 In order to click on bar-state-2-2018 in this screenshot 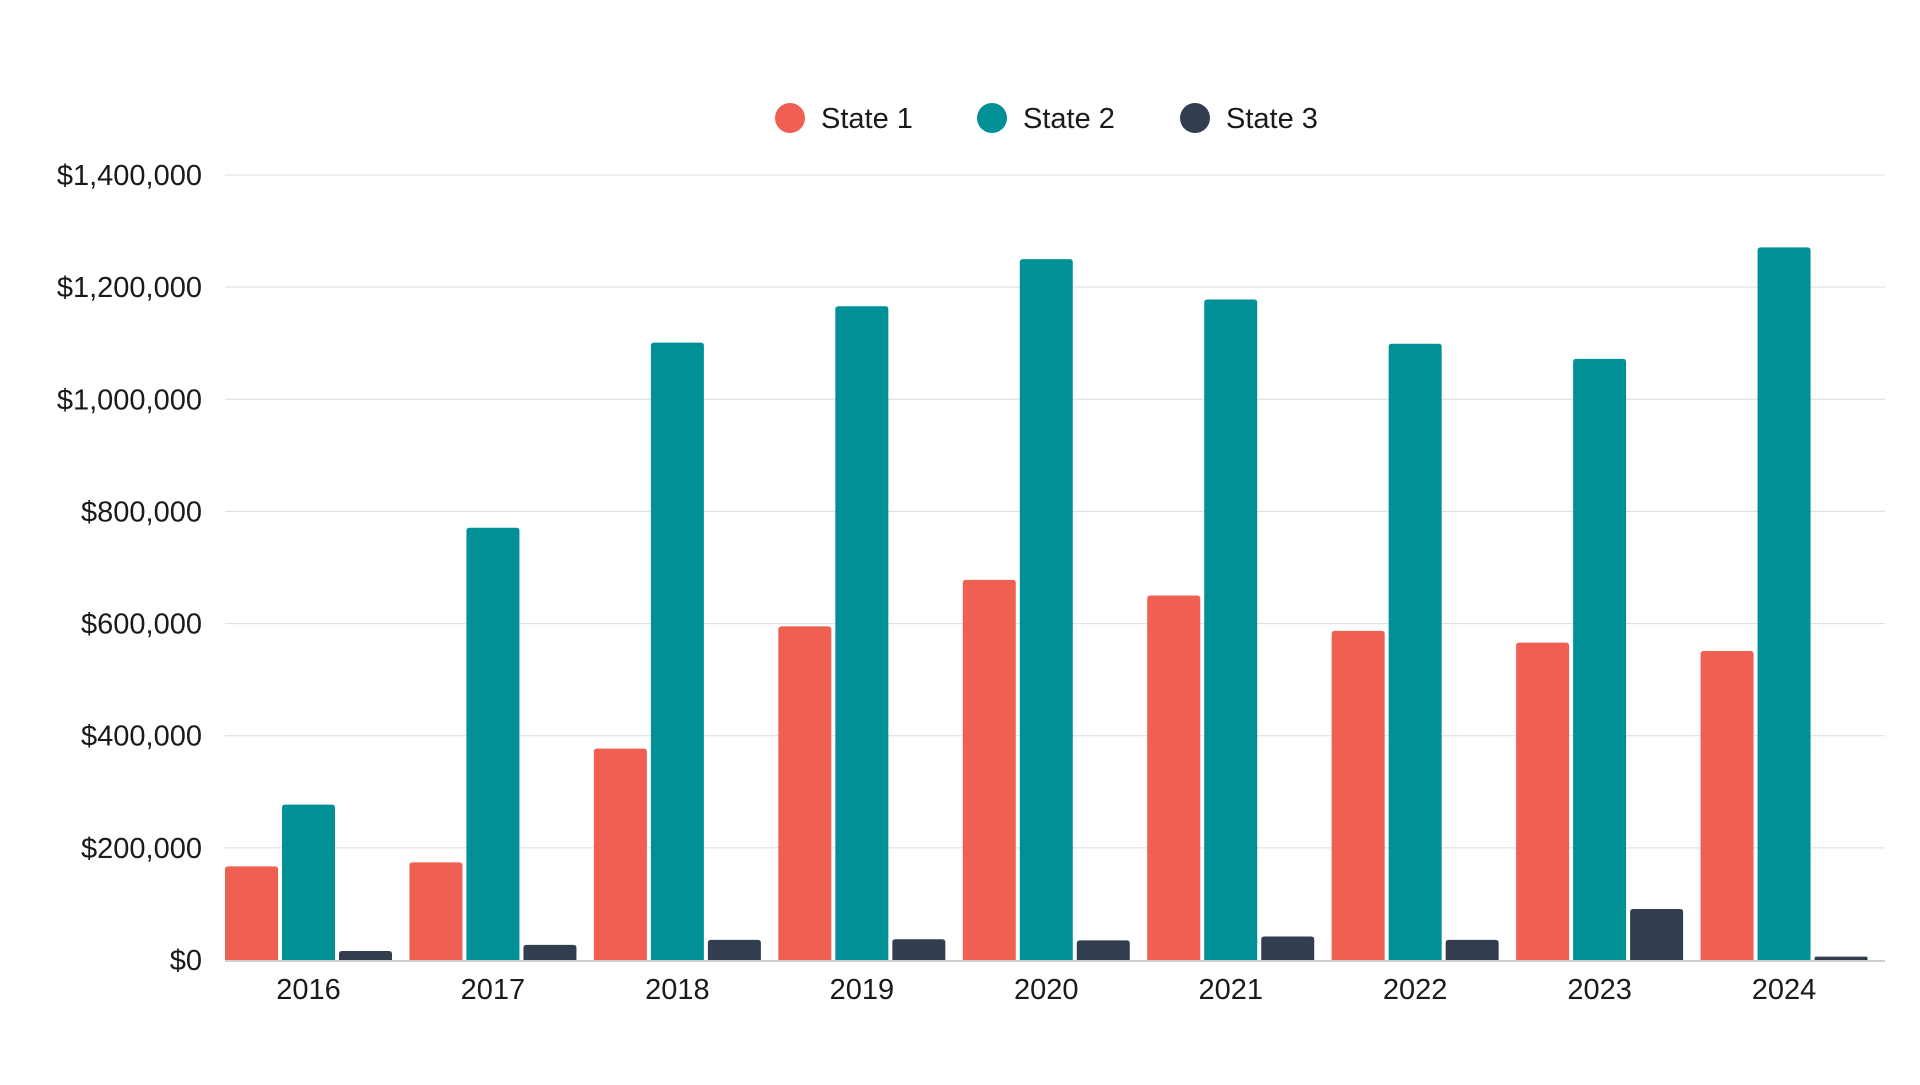, I will do `click(677, 651)`.